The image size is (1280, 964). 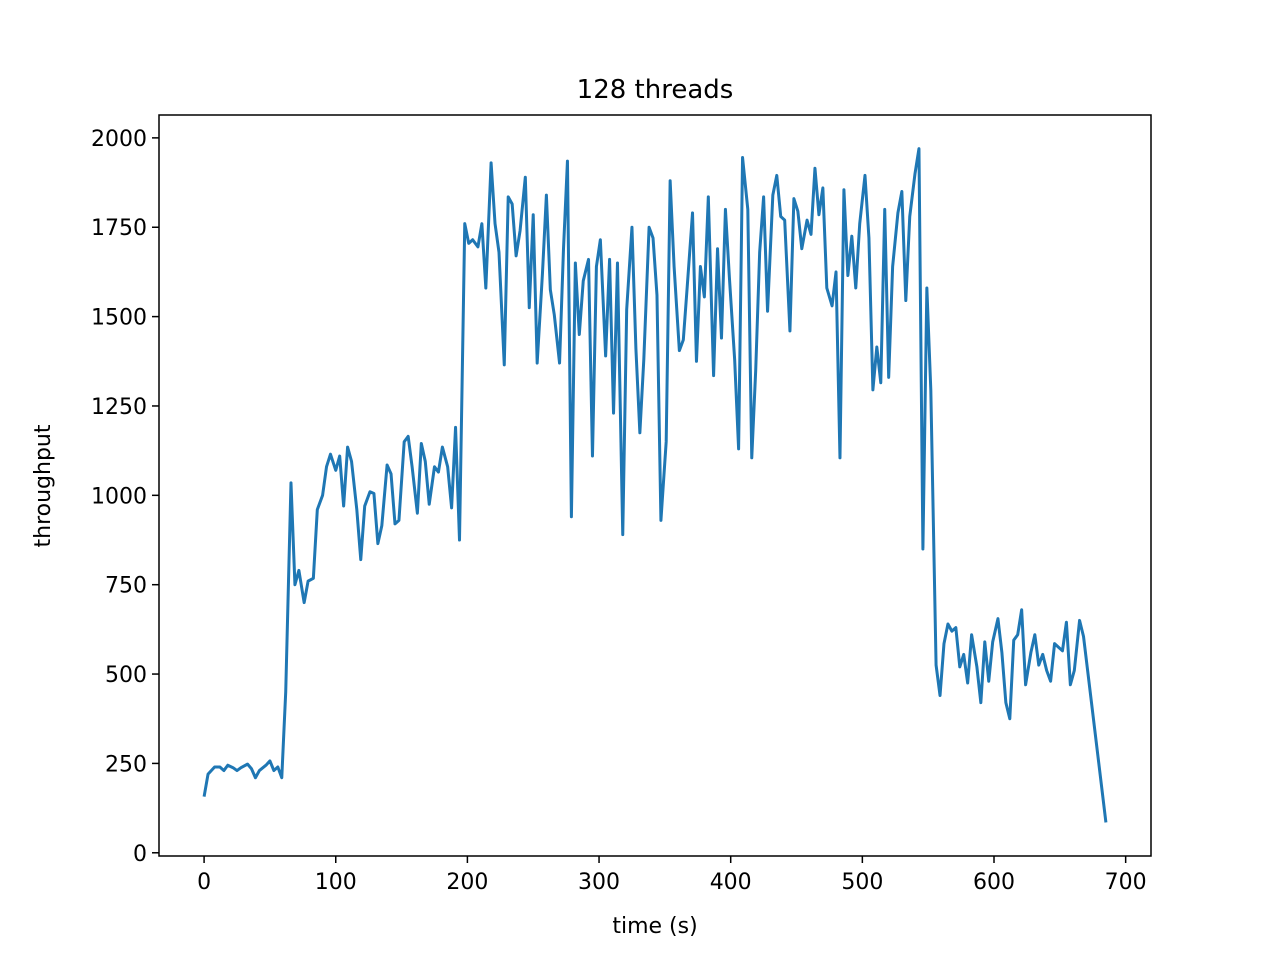 I want to click on x-tick-label: 700, so click(x=1126, y=882).